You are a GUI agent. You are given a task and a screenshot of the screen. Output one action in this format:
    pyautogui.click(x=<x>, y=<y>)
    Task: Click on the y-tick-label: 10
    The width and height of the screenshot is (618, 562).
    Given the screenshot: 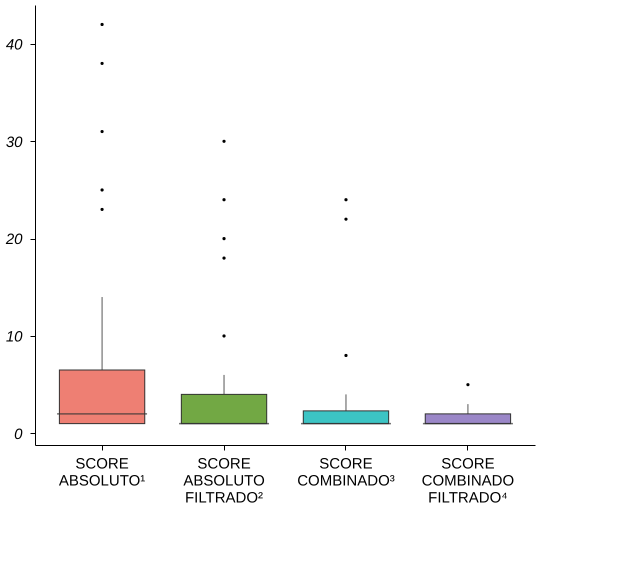 What is the action you would take?
    pyautogui.click(x=15, y=337)
    